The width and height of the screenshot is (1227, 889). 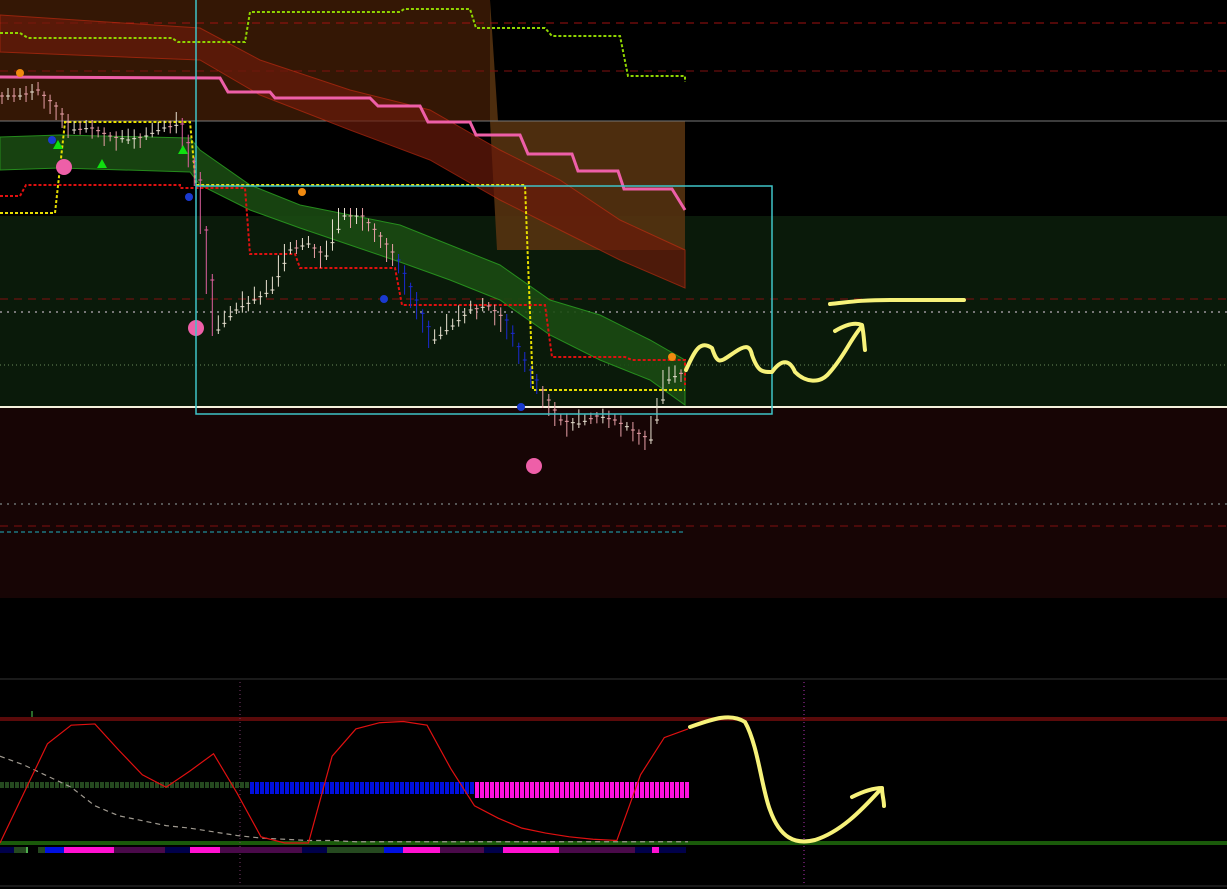 What do you see at coordinates (787, 779) in the screenshot?
I see `hand-drawn-annotation` at bounding box center [787, 779].